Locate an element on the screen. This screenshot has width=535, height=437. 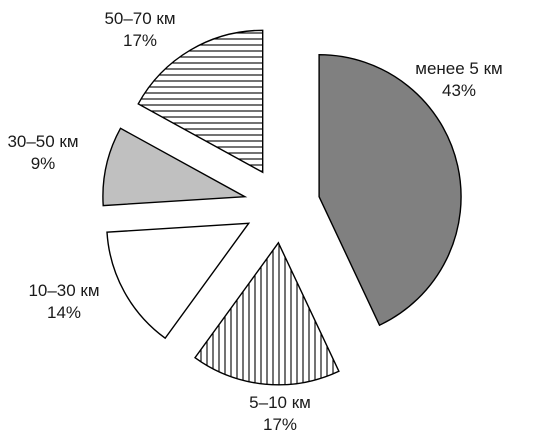
slice-percent-label: 14% is located at coordinates (64, 312).